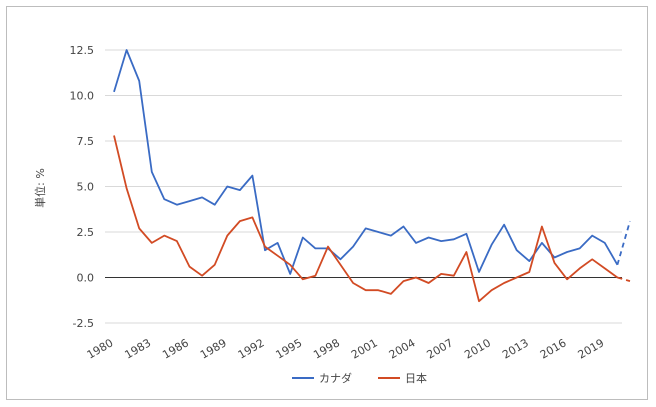  I want to click on x-tick-label: 1998, so click(326, 348).